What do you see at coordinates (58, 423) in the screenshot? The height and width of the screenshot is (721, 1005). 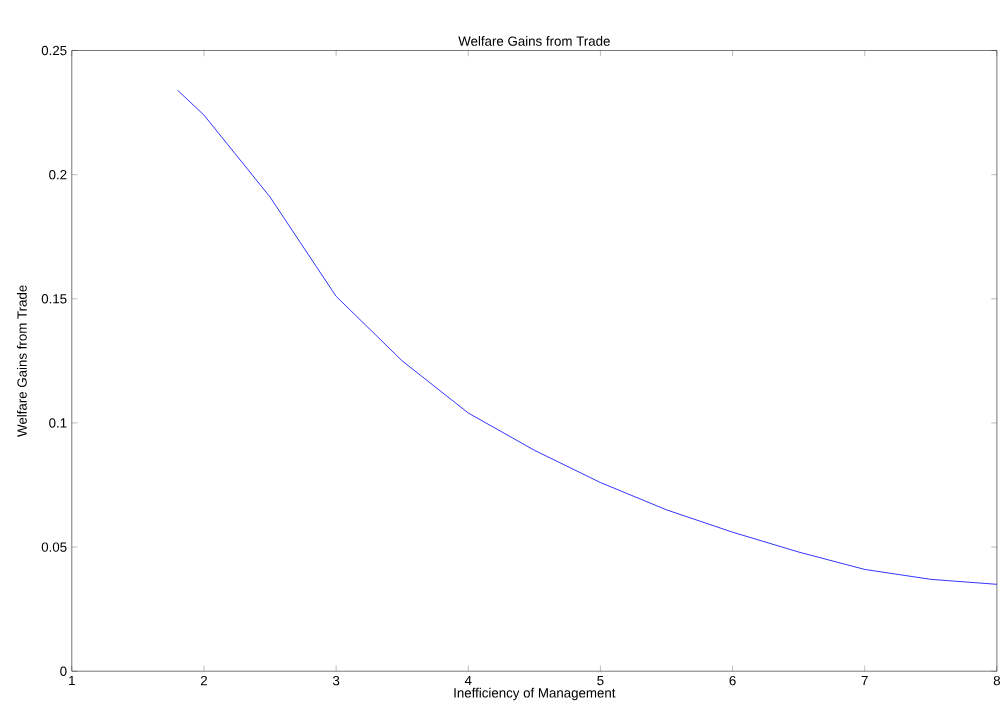 I see `y-tick-label: 0.1` at bounding box center [58, 423].